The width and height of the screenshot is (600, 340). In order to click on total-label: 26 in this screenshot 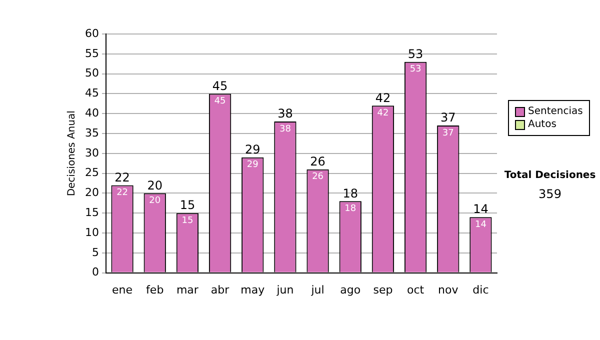, I will do `click(318, 161)`.